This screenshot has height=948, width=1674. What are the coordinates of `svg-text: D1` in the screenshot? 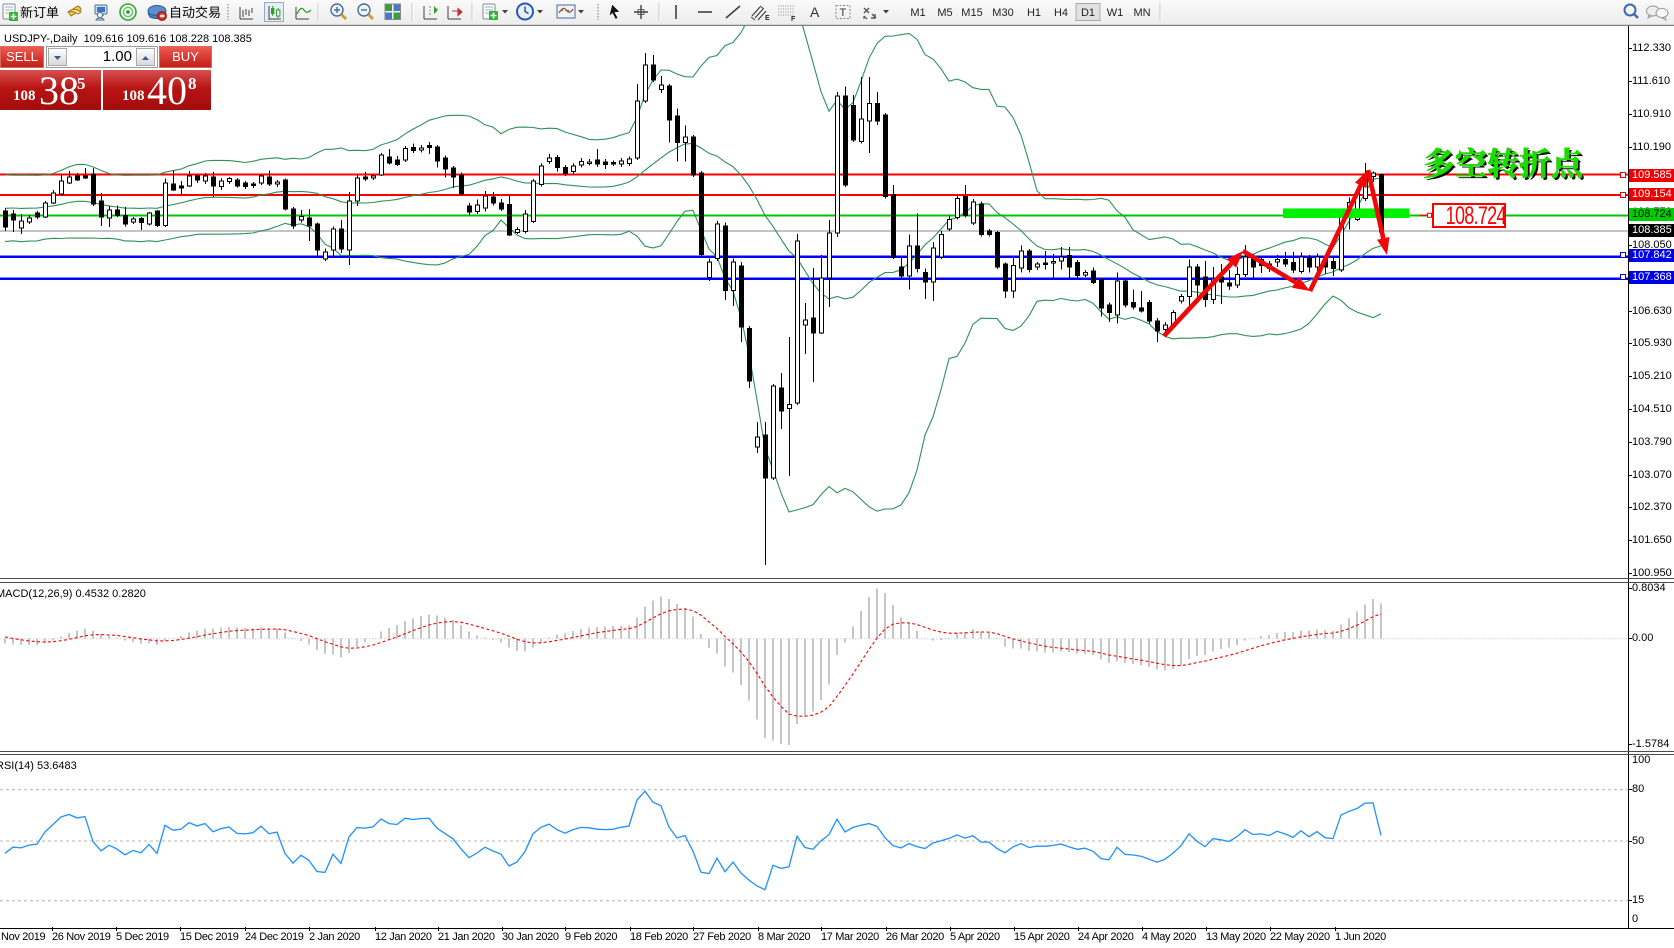 It's located at (1088, 13).